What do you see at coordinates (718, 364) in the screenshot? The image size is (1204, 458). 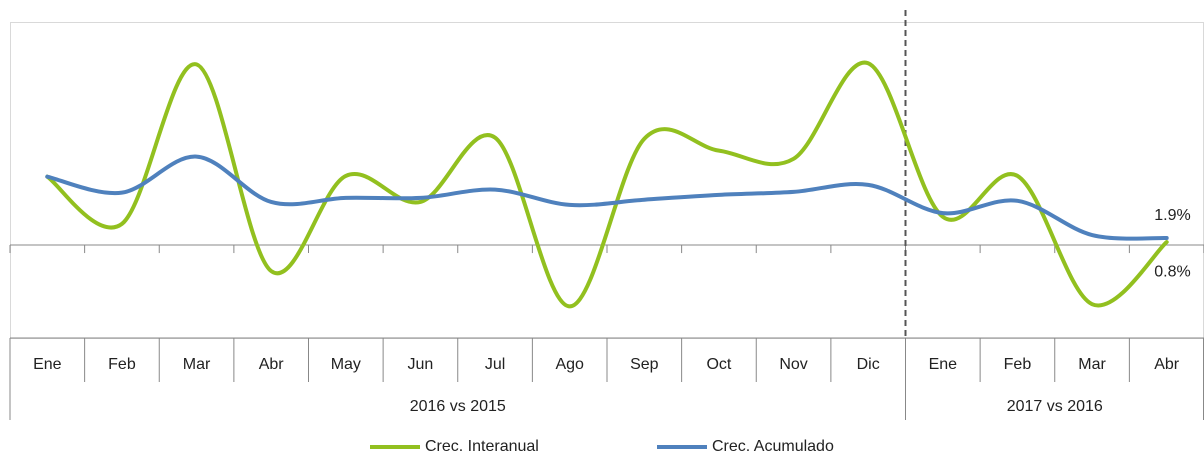 I see `x-tick-label: Oct` at bounding box center [718, 364].